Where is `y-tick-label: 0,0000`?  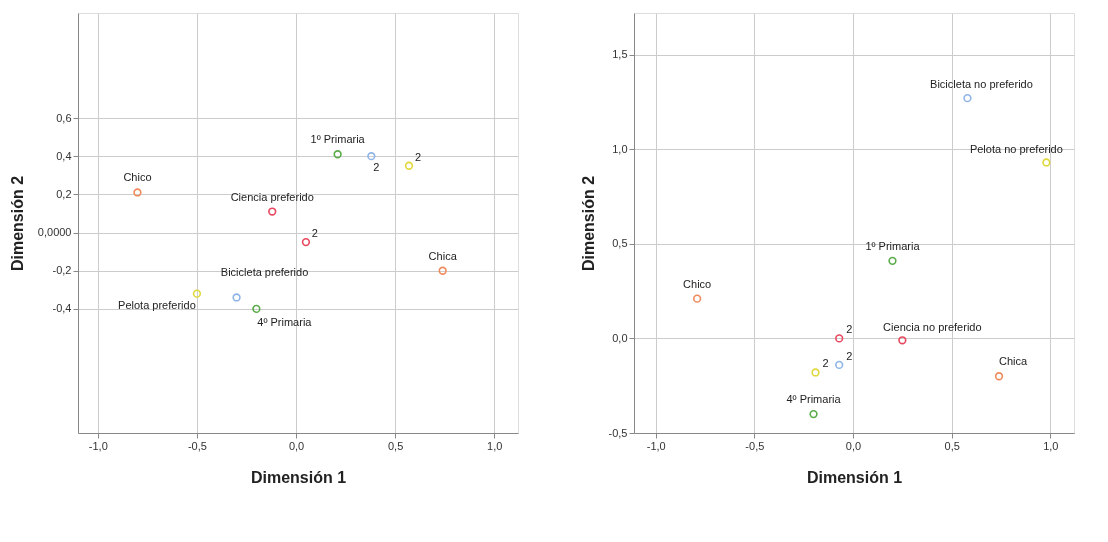 y-tick-label: 0,0000 is located at coordinates (54, 232).